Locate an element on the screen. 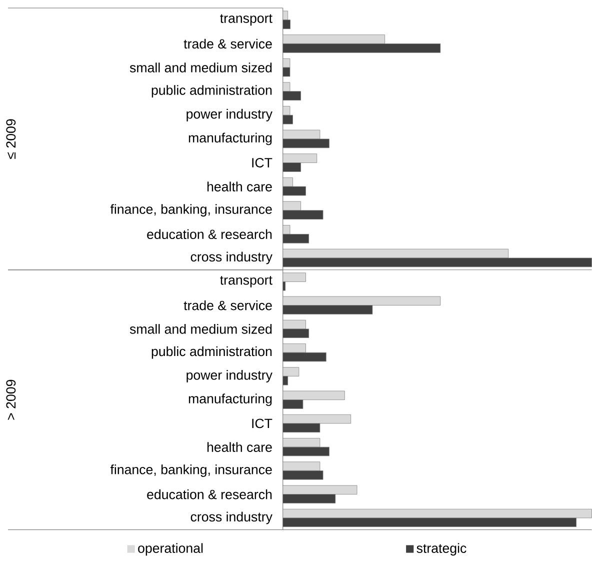 This screenshot has width=592, height=572. y-axis-title: > 2009 is located at coordinates (11, 400).